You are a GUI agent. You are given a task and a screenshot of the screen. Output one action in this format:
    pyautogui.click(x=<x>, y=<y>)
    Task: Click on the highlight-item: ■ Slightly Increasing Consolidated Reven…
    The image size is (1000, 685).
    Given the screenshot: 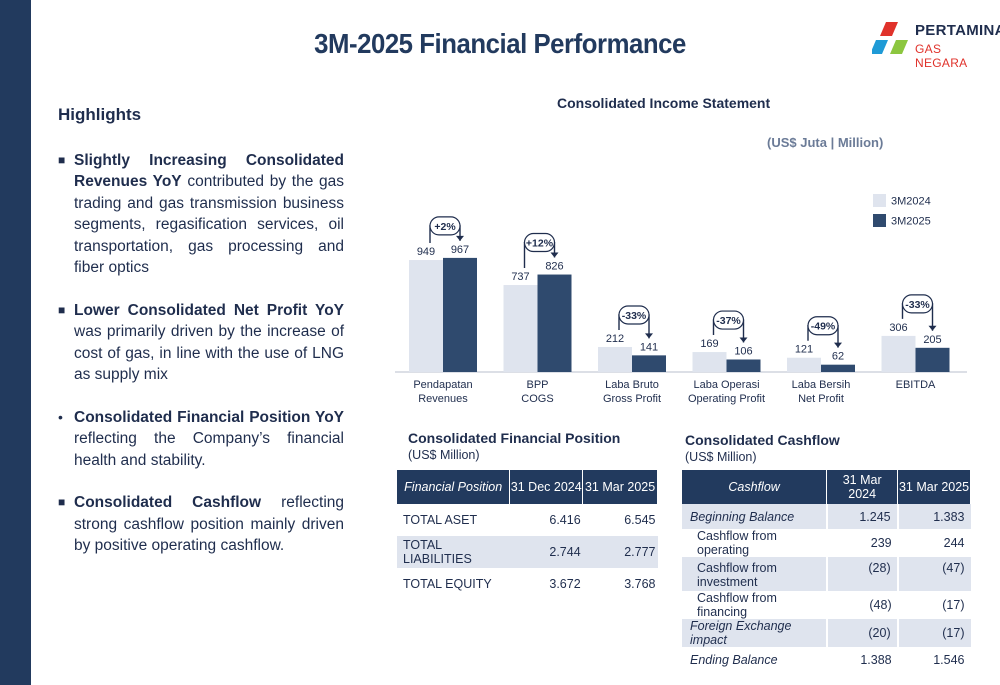 What is the action you would take?
    pyautogui.click(x=201, y=214)
    